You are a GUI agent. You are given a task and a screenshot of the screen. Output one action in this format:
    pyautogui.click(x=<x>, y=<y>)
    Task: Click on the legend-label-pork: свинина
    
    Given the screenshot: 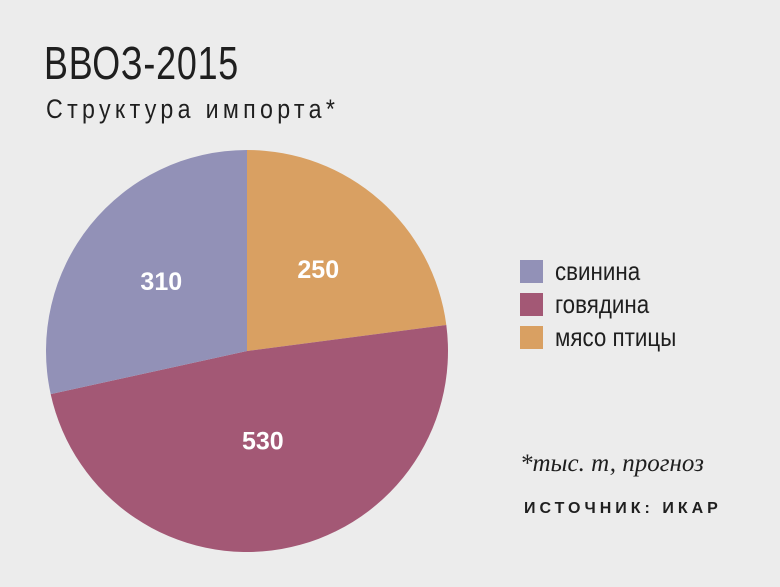 What is the action you would take?
    pyautogui.click(x=598, y=271)
    